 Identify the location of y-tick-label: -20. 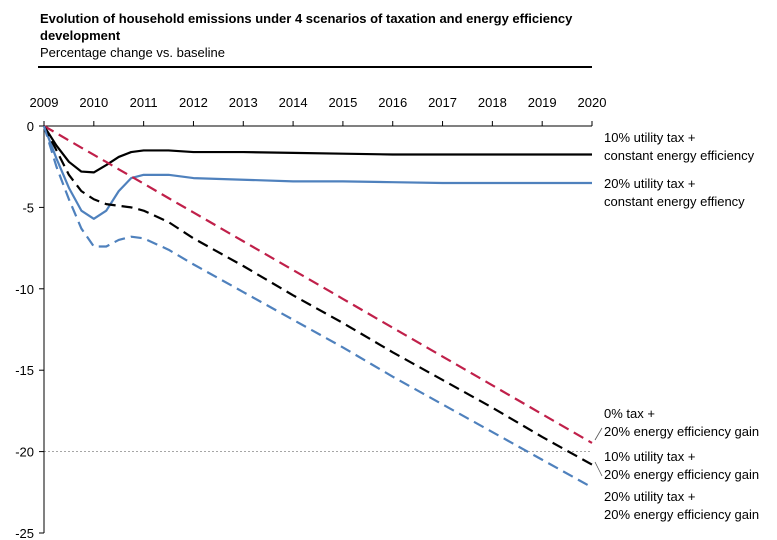
(24, 452).